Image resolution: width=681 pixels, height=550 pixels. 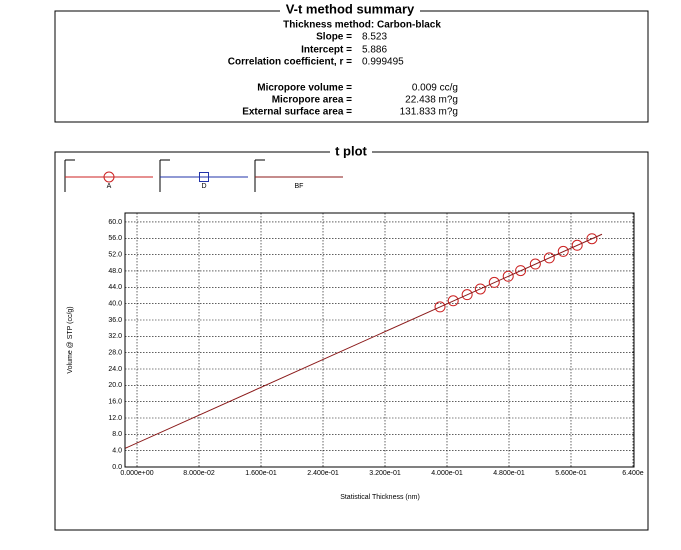 I want to click on y-tick-label: 56.0, so click(x=115, y=238).